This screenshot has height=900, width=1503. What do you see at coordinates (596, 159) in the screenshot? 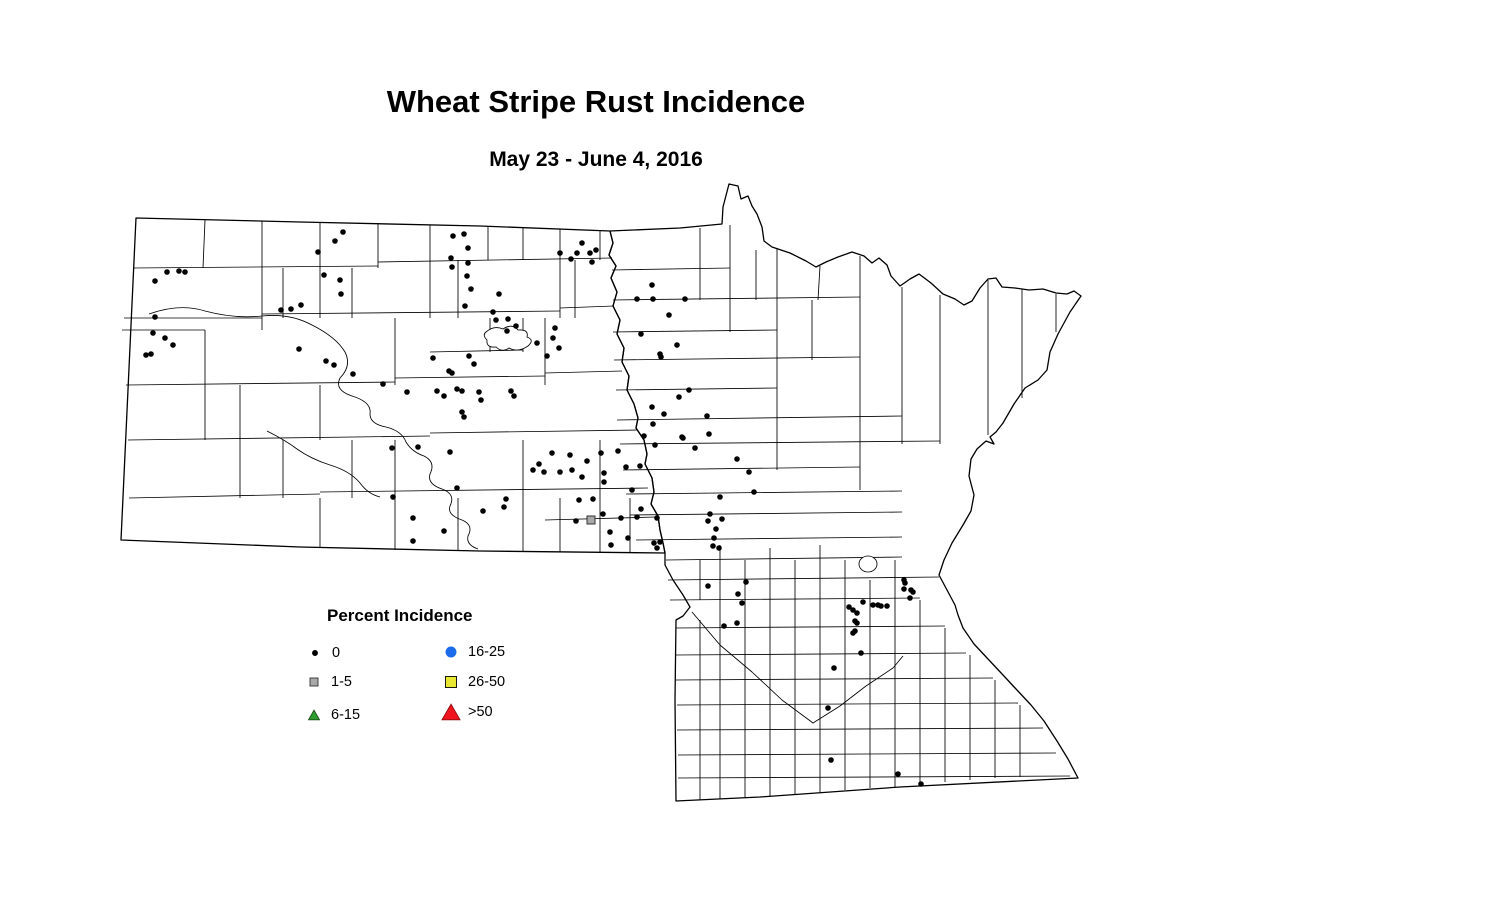
I see `date-range-subtitle: May 23 - June 4, 2016` at bounding box center [596, 159].